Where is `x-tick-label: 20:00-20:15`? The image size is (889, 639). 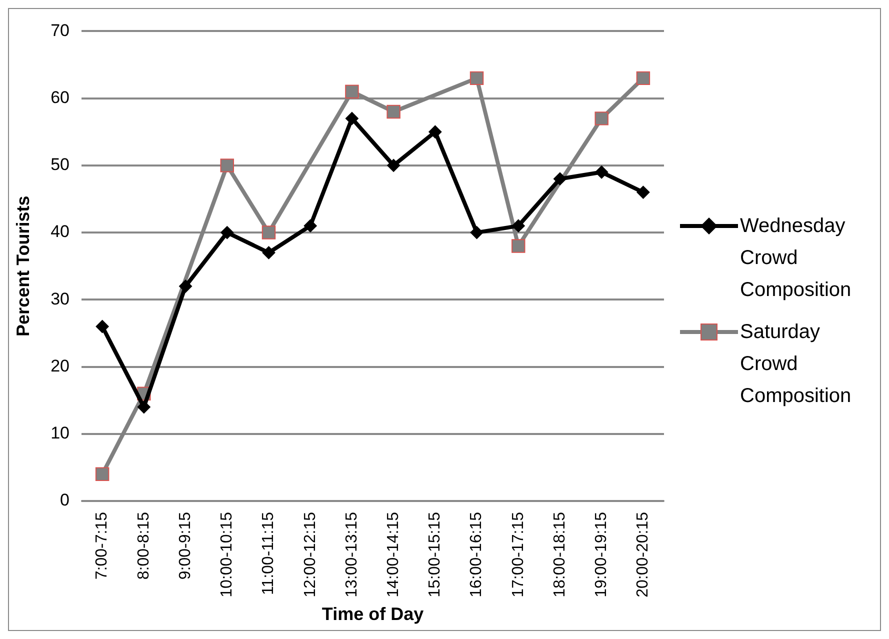
x-tick-label: 20:00-20:15 is located at coordinates (643, 555).